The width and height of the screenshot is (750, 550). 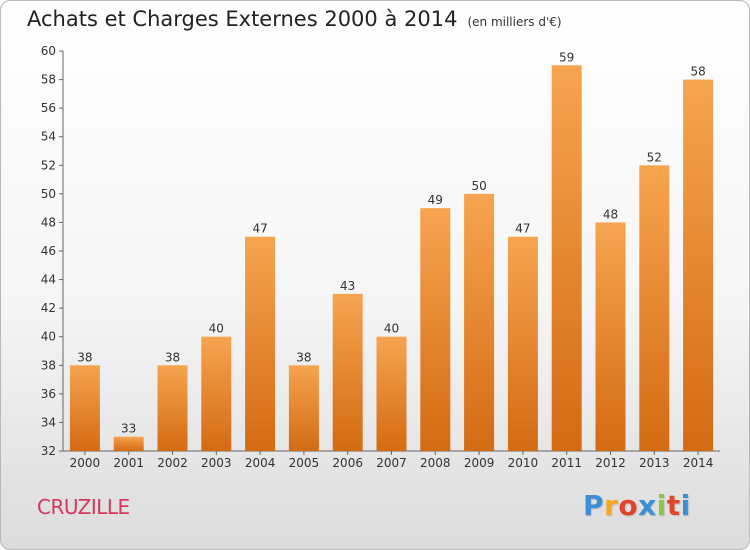 What do you see at coordinates (48, 165) in the screenshot?
I see `y-tick-label: 52` at bounding box center [48, 165].